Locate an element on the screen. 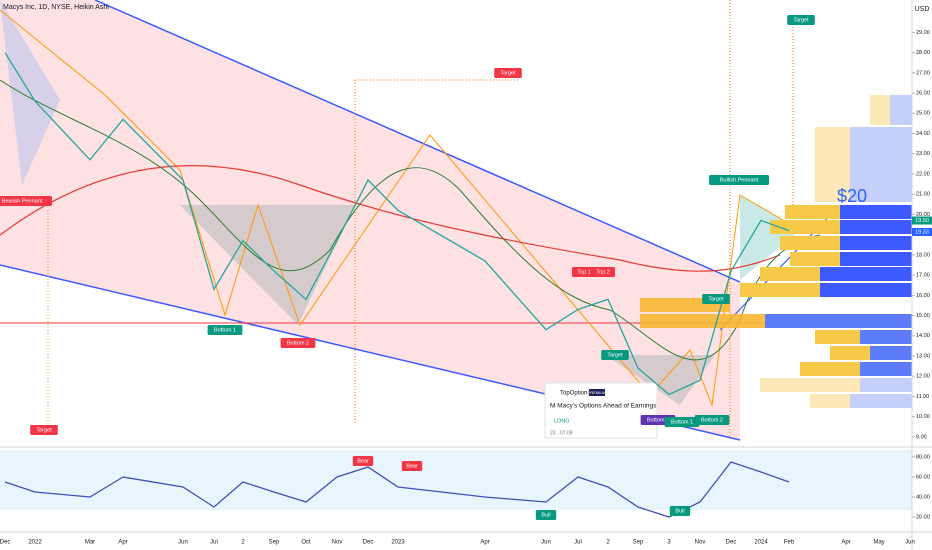 The width and height of the screenshot is (932, 550). y-tick-label: 24.00 is located at coordinates (923, 134).